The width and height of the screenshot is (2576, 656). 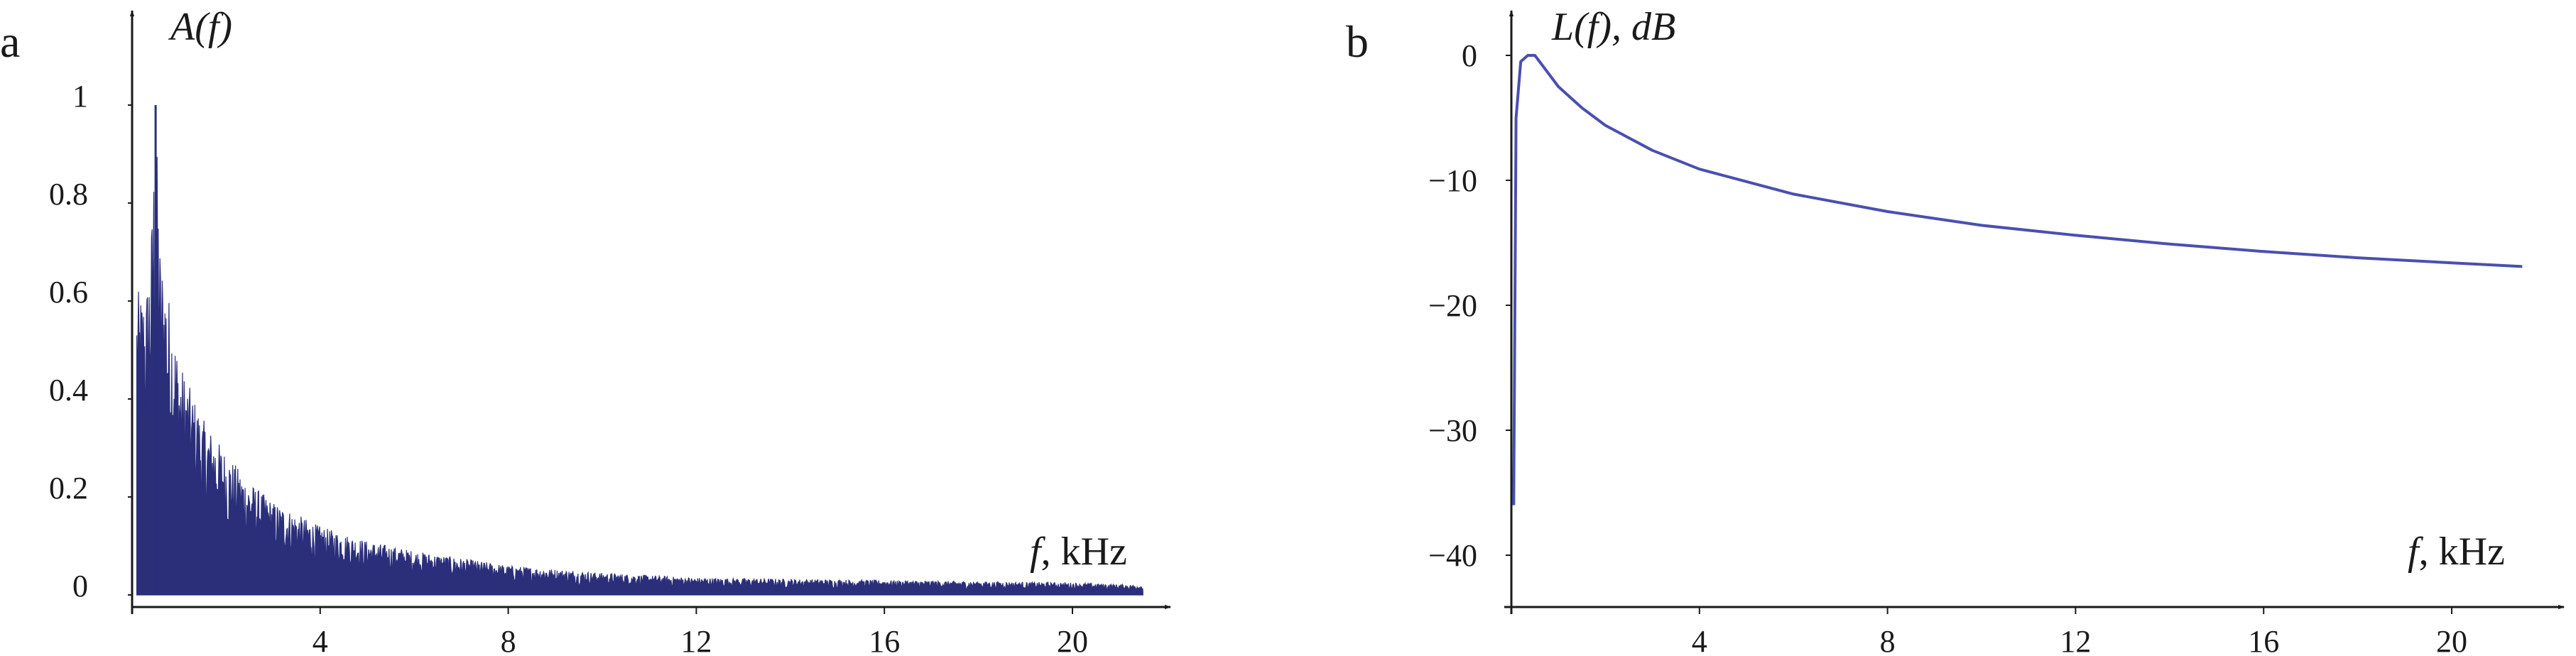 What do you see at coordinates (696, 640) in the screenshot?
I see `panel-a-x-tick-label: 12` at bounding box center [696, 640].